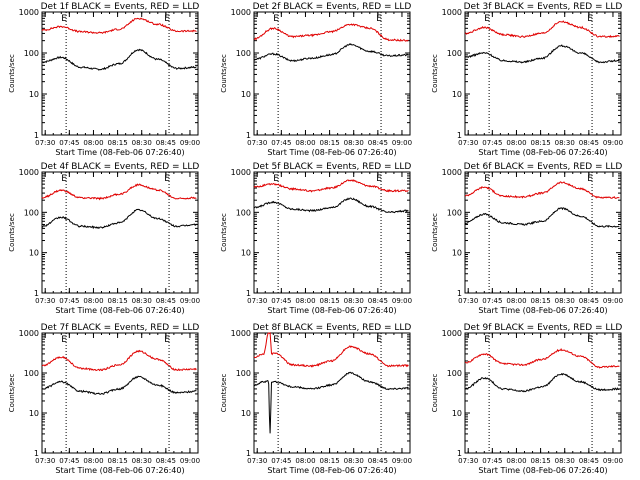 This screenshot has height=480, width=640. I want to click on panel-title: Det 8f BLACK = Events, RED = LLD, so click(332, 328).